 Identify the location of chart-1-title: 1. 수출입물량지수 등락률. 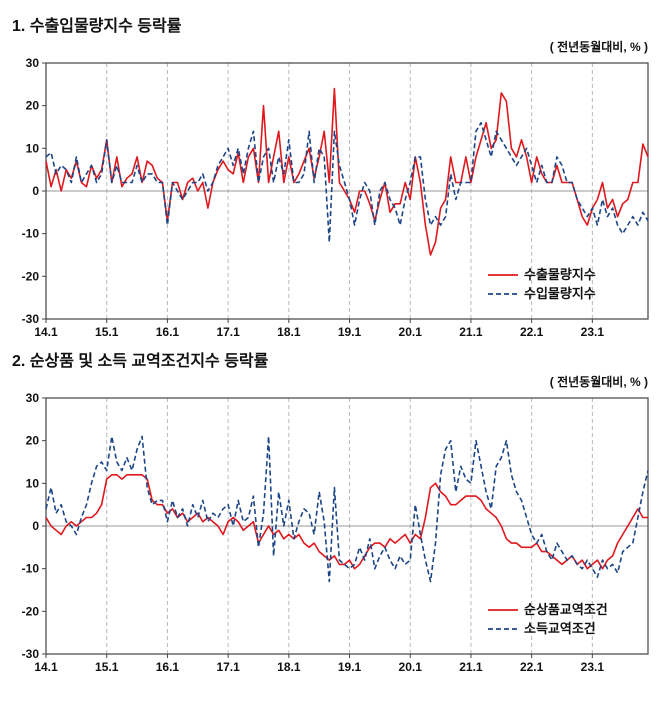
(97, 26).